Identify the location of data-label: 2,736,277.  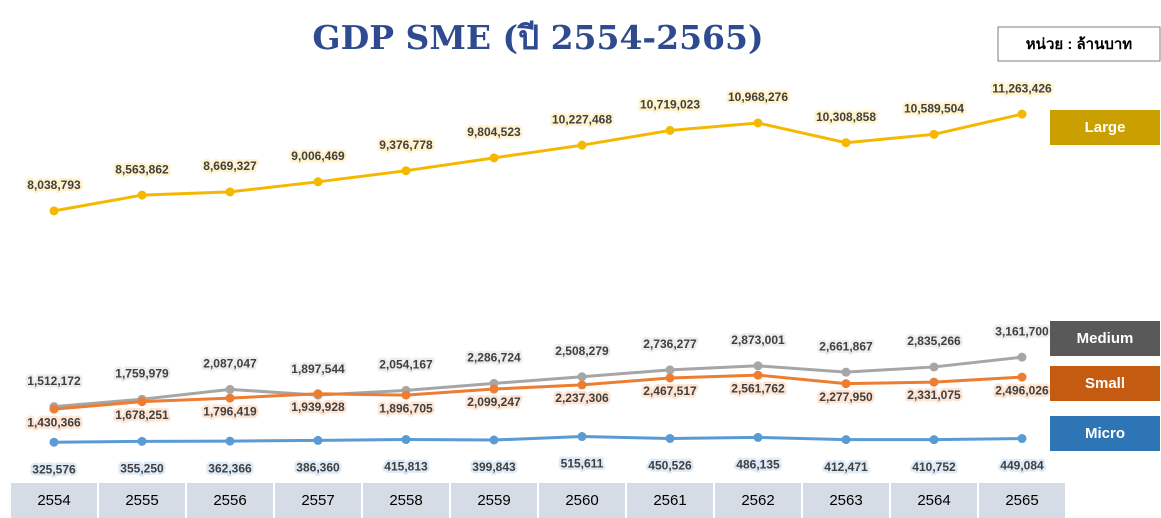
(670, 344).